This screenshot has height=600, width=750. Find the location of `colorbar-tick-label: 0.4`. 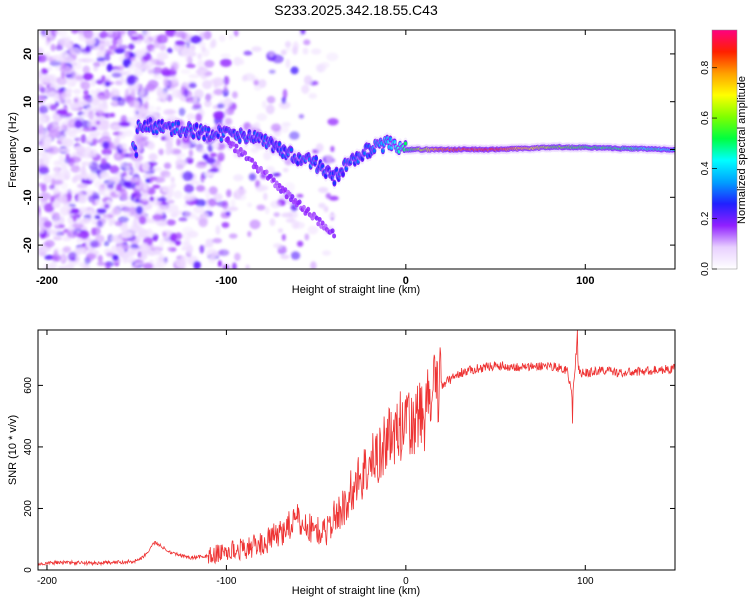

colorbar-tick-label: 0.4 is located at coordinates (705, 168).